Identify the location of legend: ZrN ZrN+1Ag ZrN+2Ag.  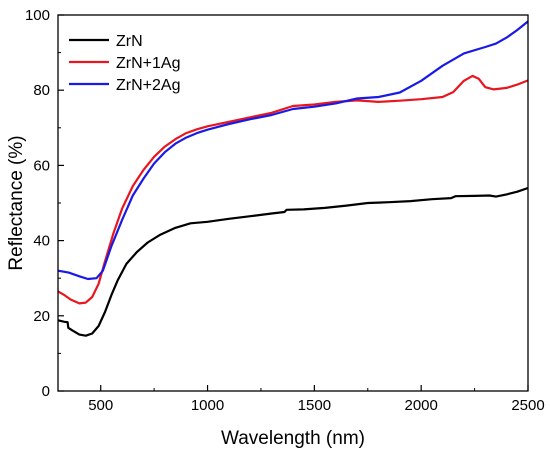
(124, 63).